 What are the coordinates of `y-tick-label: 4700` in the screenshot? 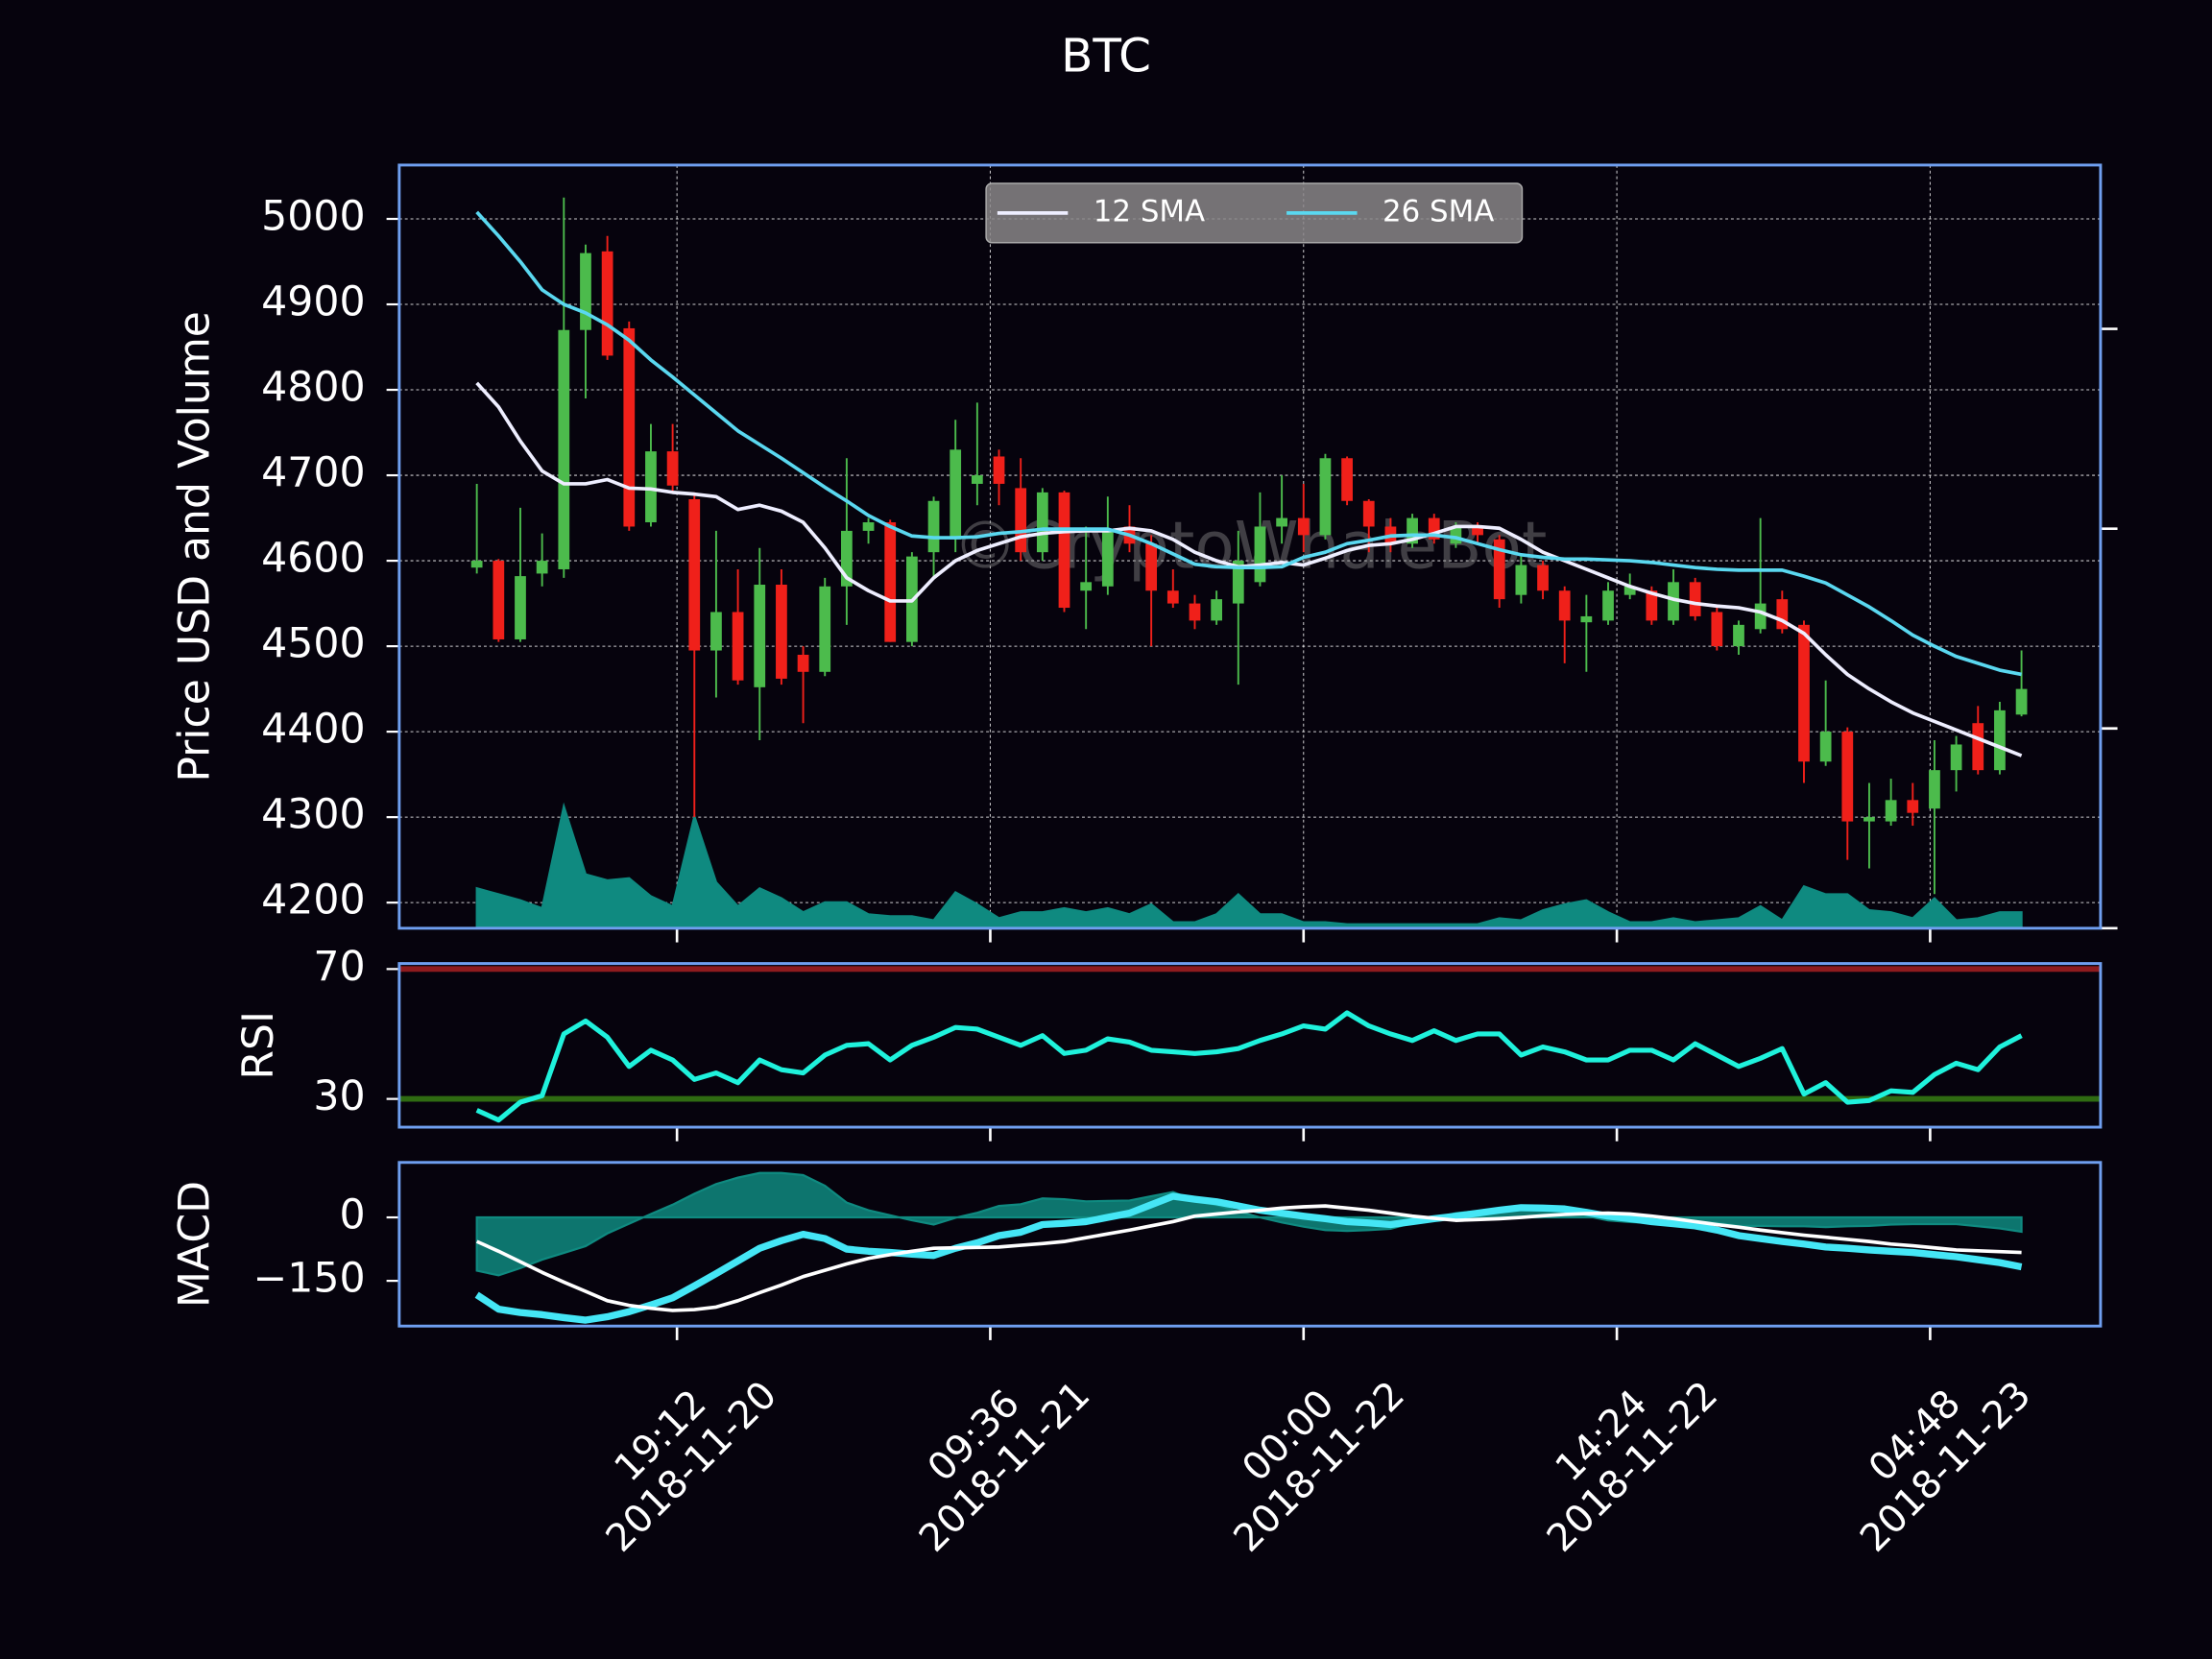 It's located at (313, 473).